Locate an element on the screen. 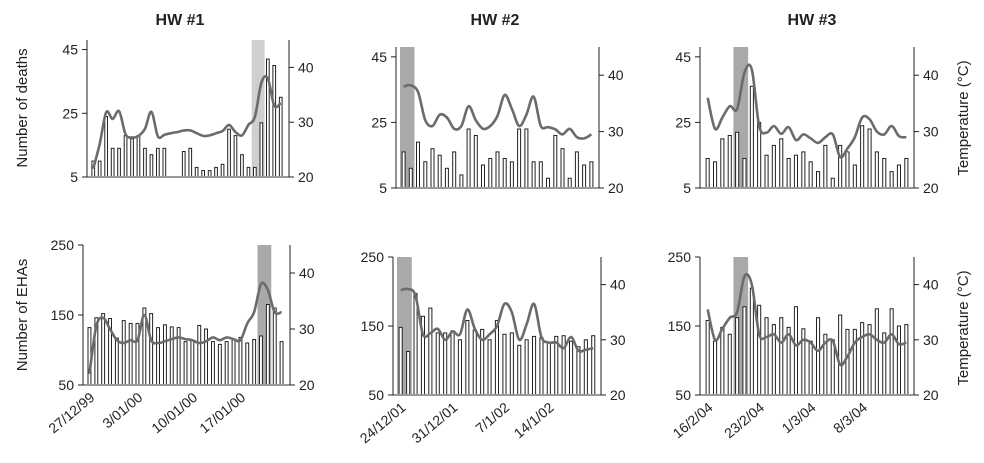 The height and width of the screenshot is (463, 984). x-tick-label: 1/3/04 is located at coordinates (798, 417).